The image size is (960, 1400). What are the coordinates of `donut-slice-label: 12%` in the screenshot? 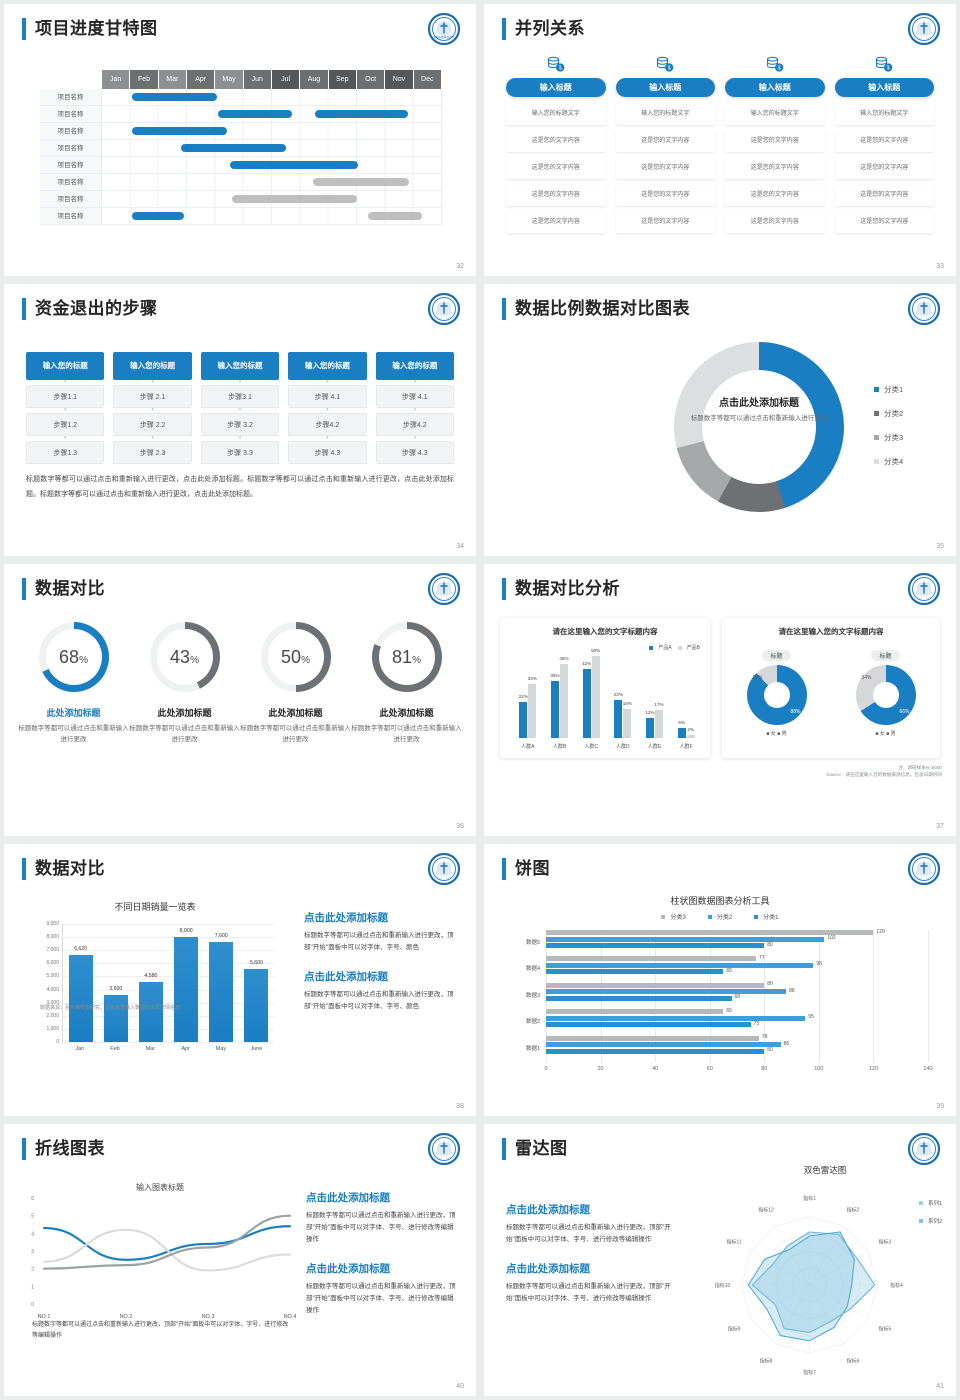 It's located at (757, 678).